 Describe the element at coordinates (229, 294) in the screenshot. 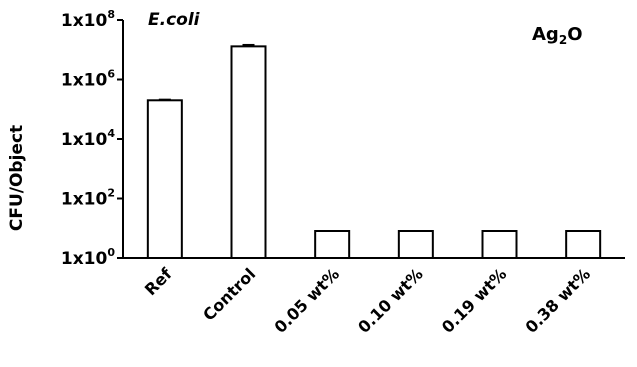

I see `x-tick-label: Control` at that location.